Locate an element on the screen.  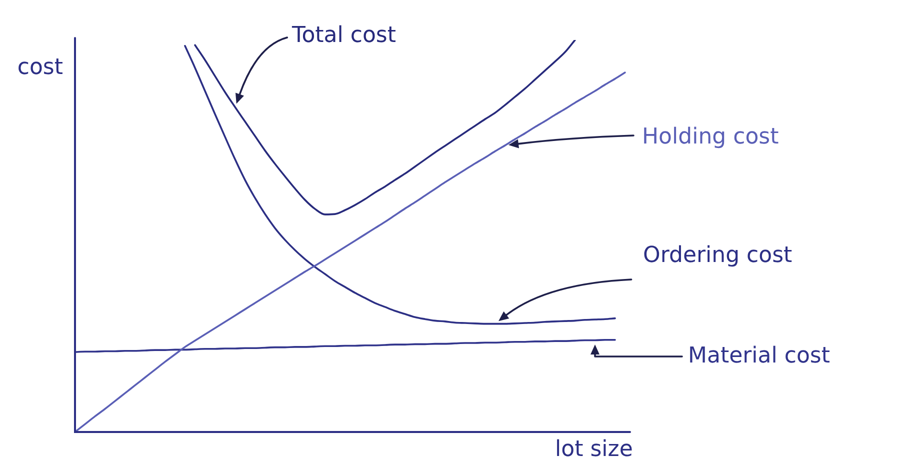
text: Ordering cost is located at coordinates (718, 255).